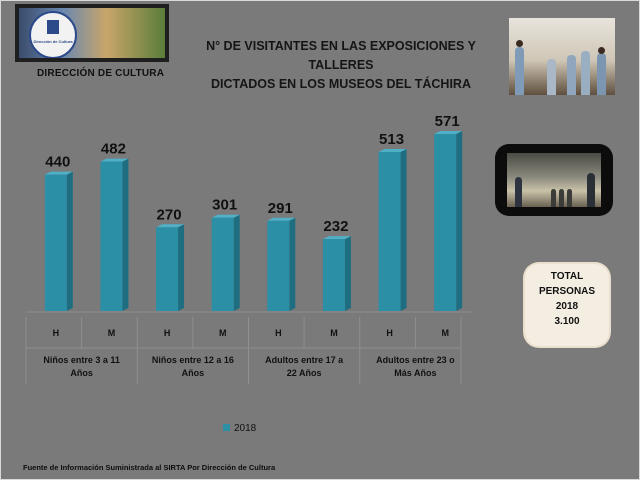 The height and width of the screenshot is (480, 640). I want to click on logo-banner: Dirección de Cultura, so click(92, 33).